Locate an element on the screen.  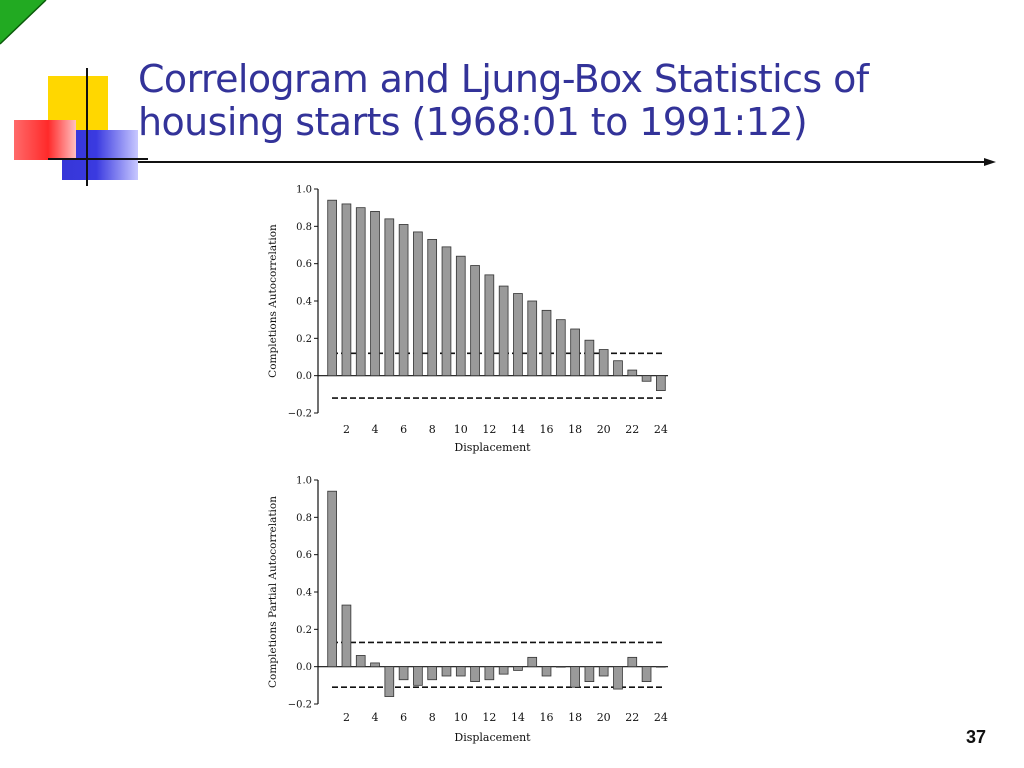
y-axis-label: Completions Partial Autocorrelation is located at coordinates (273, 592).